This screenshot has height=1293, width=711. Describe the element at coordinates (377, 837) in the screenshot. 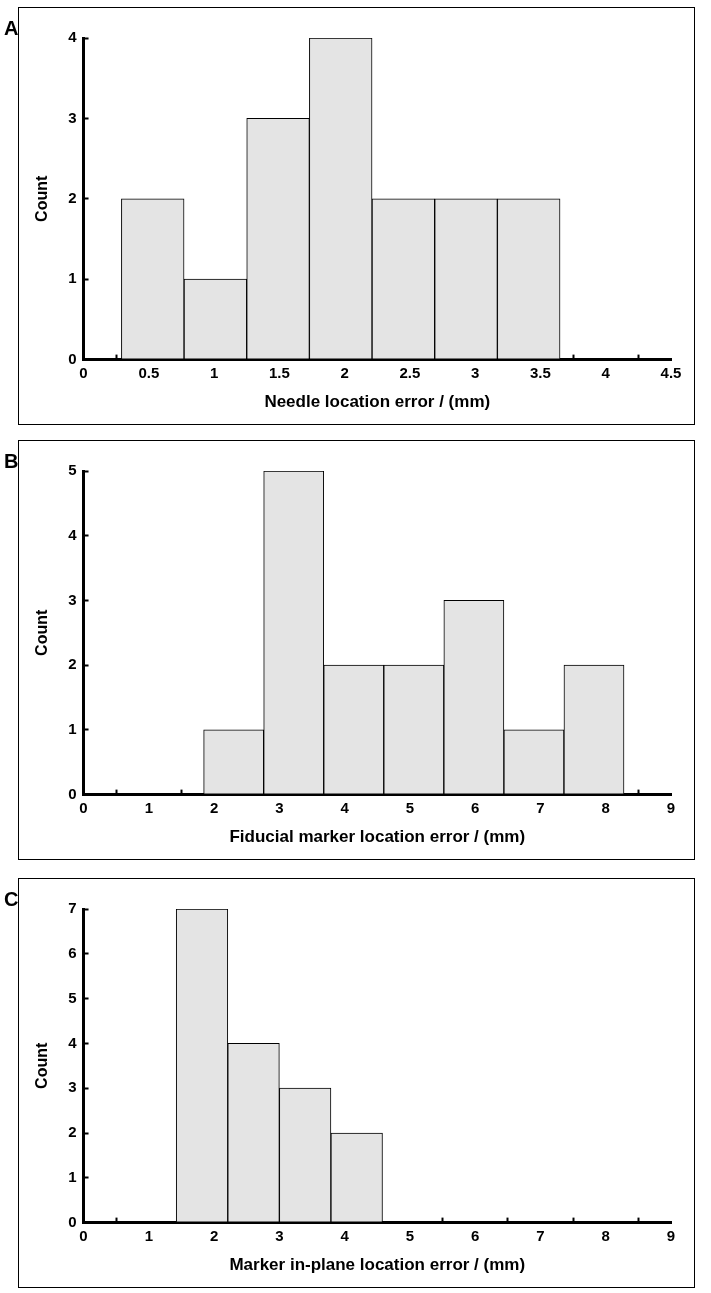

I see `x-axis-title: Fiducial marker location error / (mm)` at that location.